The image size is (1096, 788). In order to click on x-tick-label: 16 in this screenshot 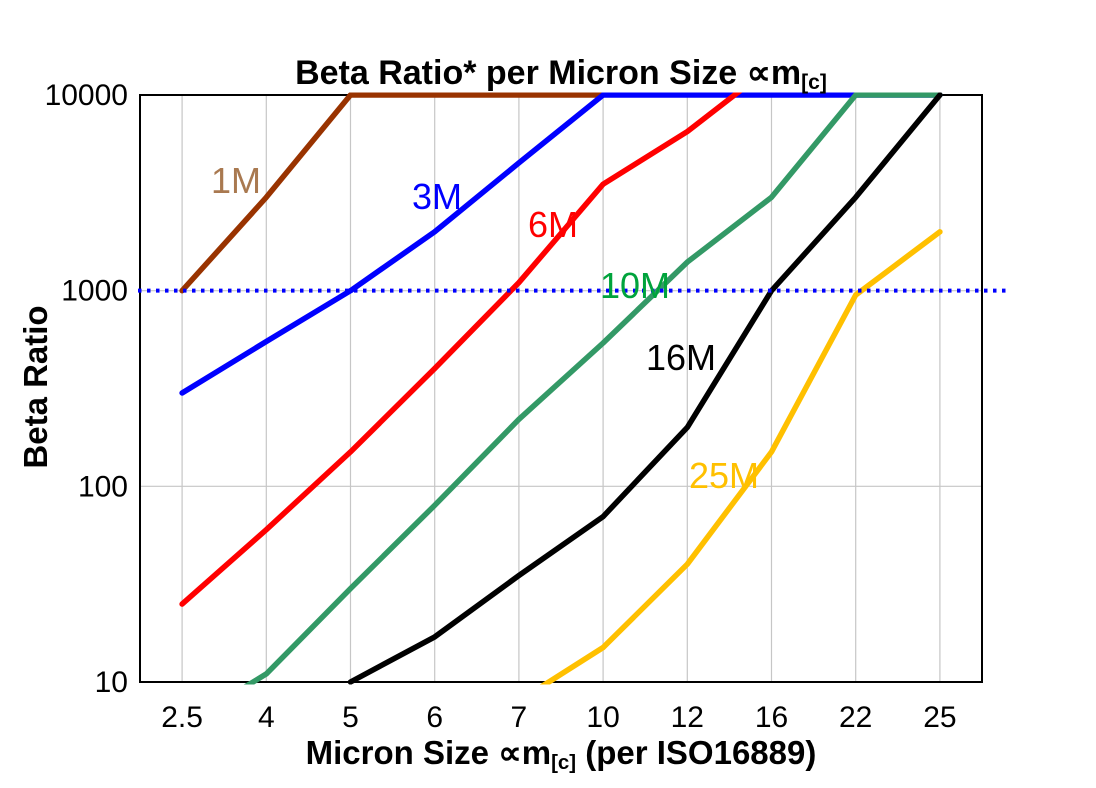, I will do `click(771, 717)`.